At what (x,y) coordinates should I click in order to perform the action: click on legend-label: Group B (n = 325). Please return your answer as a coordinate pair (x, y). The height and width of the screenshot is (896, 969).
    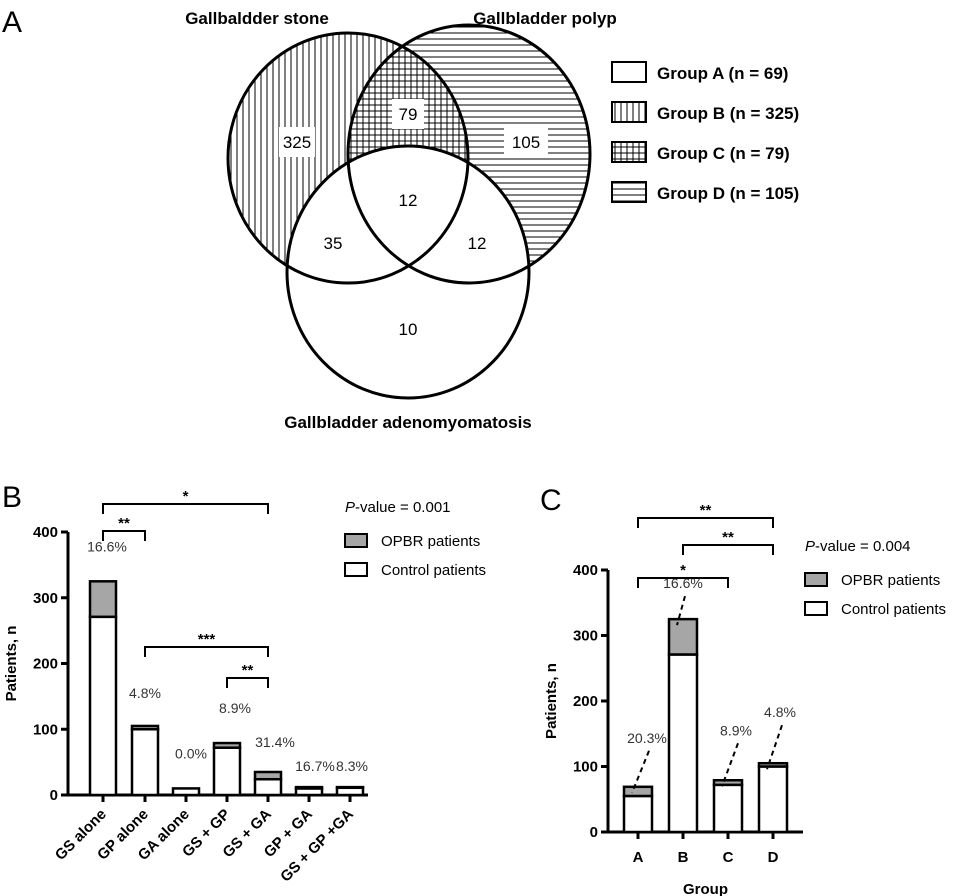
    Looking at the image, I should click on (728, 113).